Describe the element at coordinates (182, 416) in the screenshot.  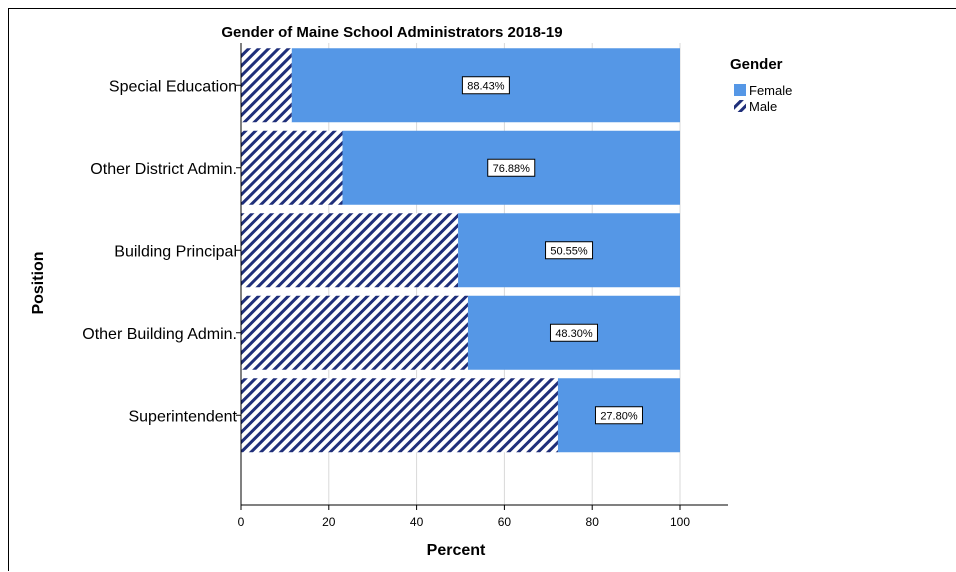
I see `y-category-label-4: Superintendent` at that location.